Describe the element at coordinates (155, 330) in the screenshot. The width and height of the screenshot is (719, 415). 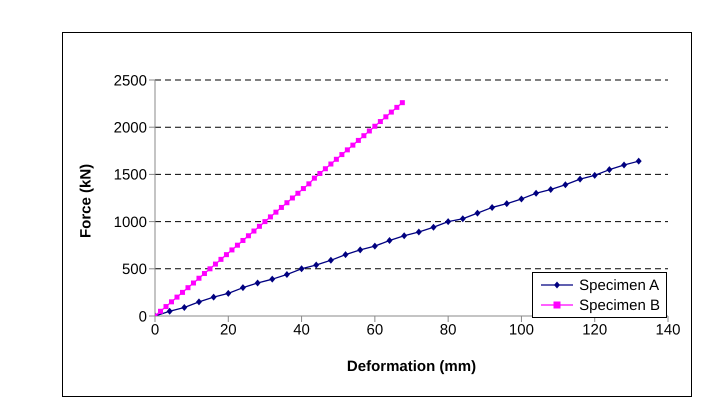
I see `x-tick-label: 0` at that location.